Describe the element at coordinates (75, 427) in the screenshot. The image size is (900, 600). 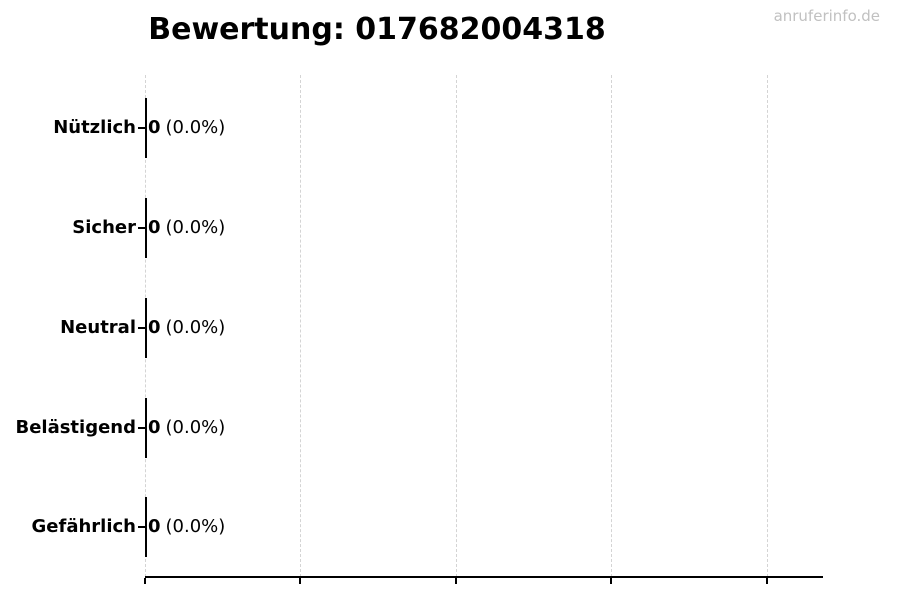
I see `category-label: Belästigend` at that location.